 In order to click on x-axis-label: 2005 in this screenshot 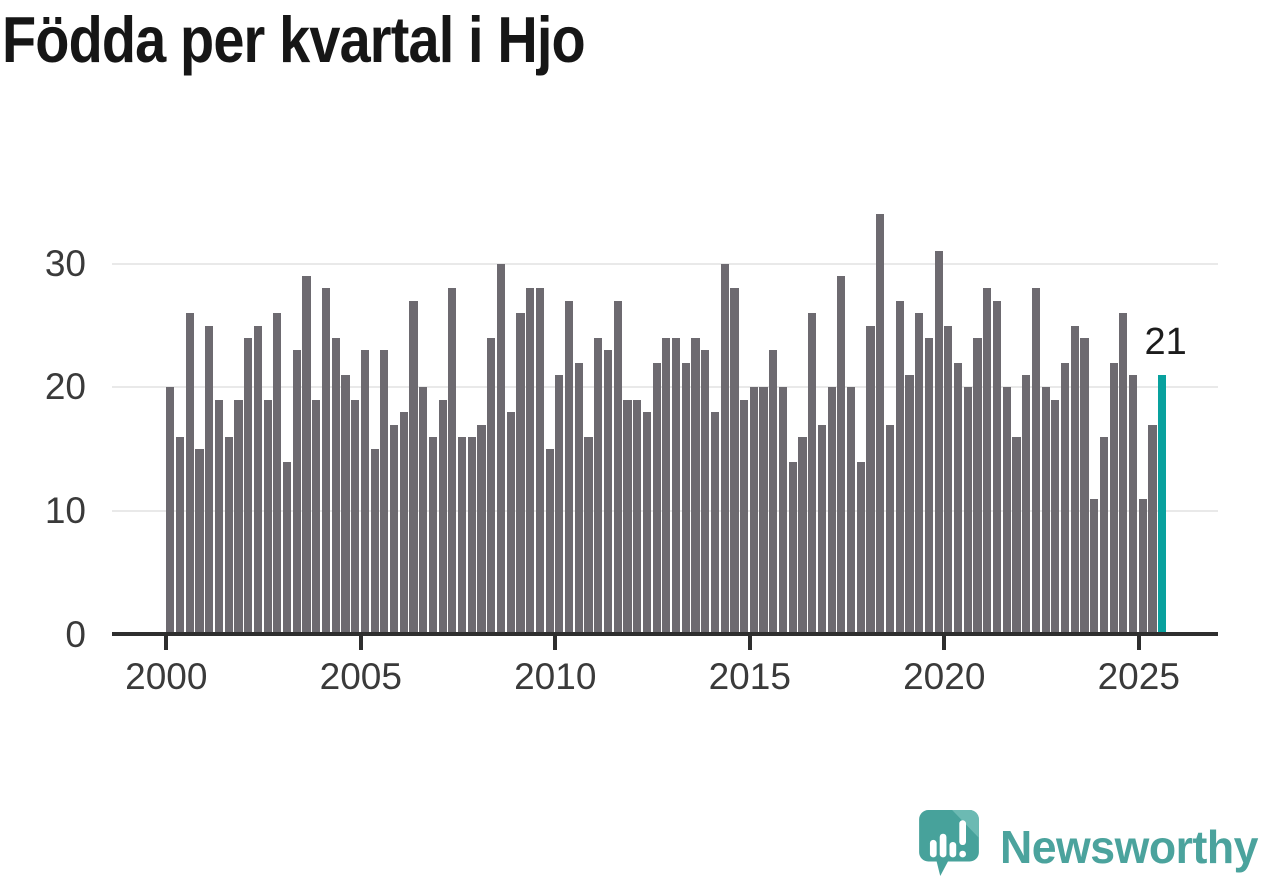, I will do `click(360, 676)`.